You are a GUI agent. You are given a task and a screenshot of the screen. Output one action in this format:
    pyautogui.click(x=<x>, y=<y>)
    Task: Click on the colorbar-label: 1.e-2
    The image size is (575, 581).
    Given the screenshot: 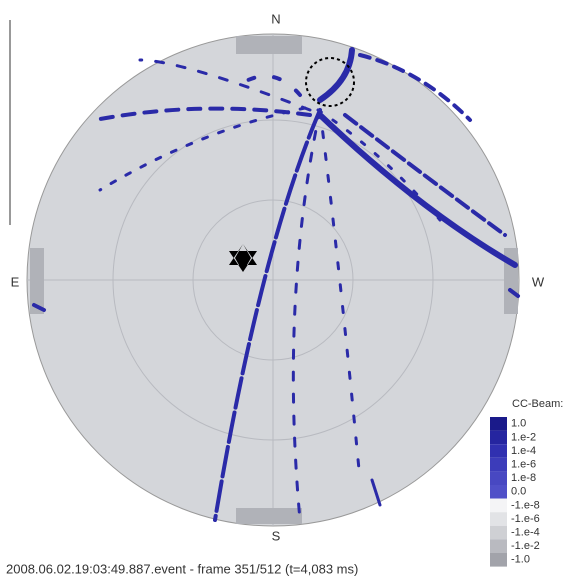 What is the action you would take?
    pyautogui.click(x=523, y=437)
    